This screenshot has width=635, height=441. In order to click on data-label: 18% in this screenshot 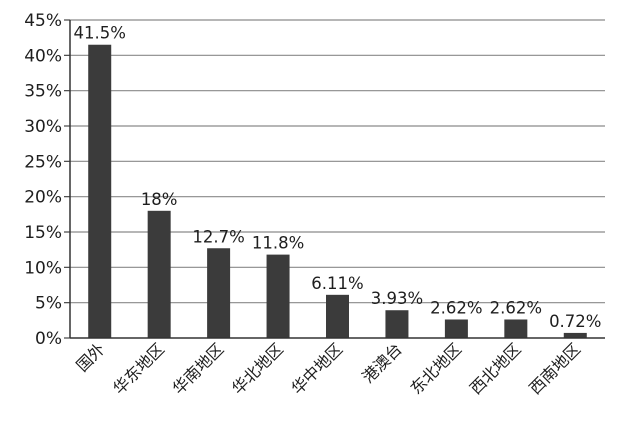, I will do `click(159, 199)`.